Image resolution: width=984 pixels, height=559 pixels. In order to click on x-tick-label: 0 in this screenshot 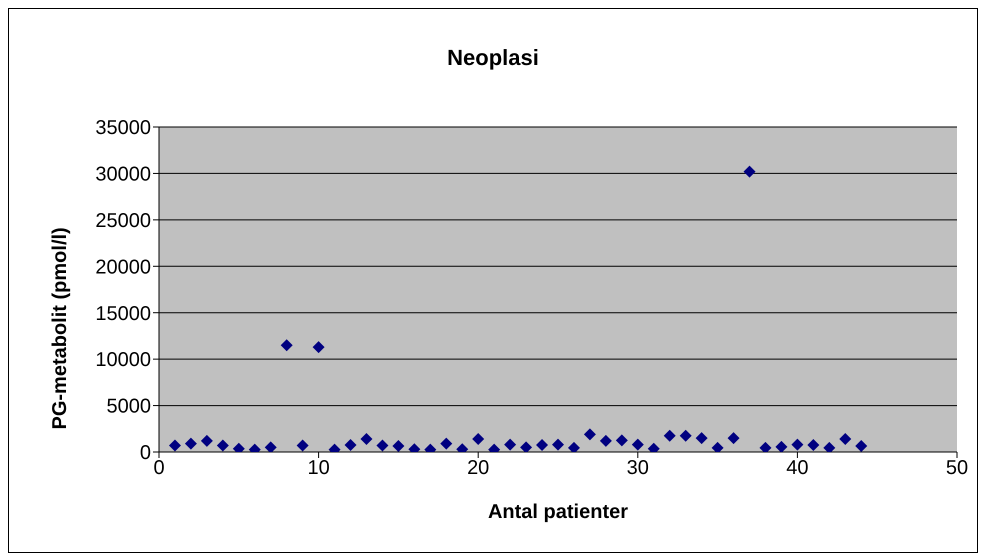, I will do `click(159, 468)`.